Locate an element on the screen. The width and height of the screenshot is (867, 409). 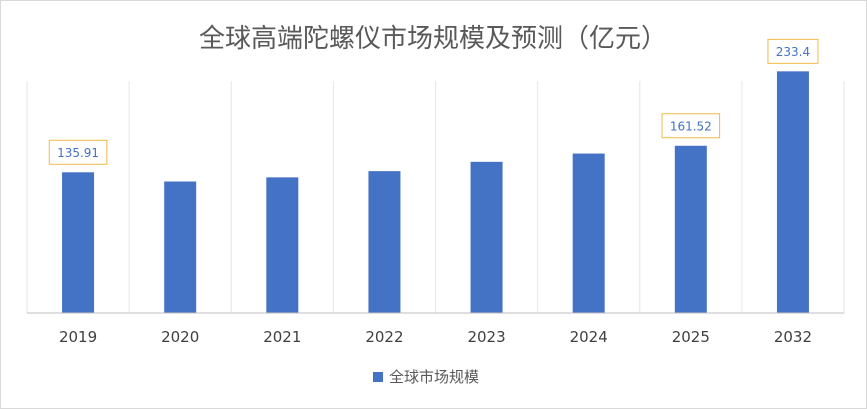
bar-2019 is located at coordinates (78, 242).